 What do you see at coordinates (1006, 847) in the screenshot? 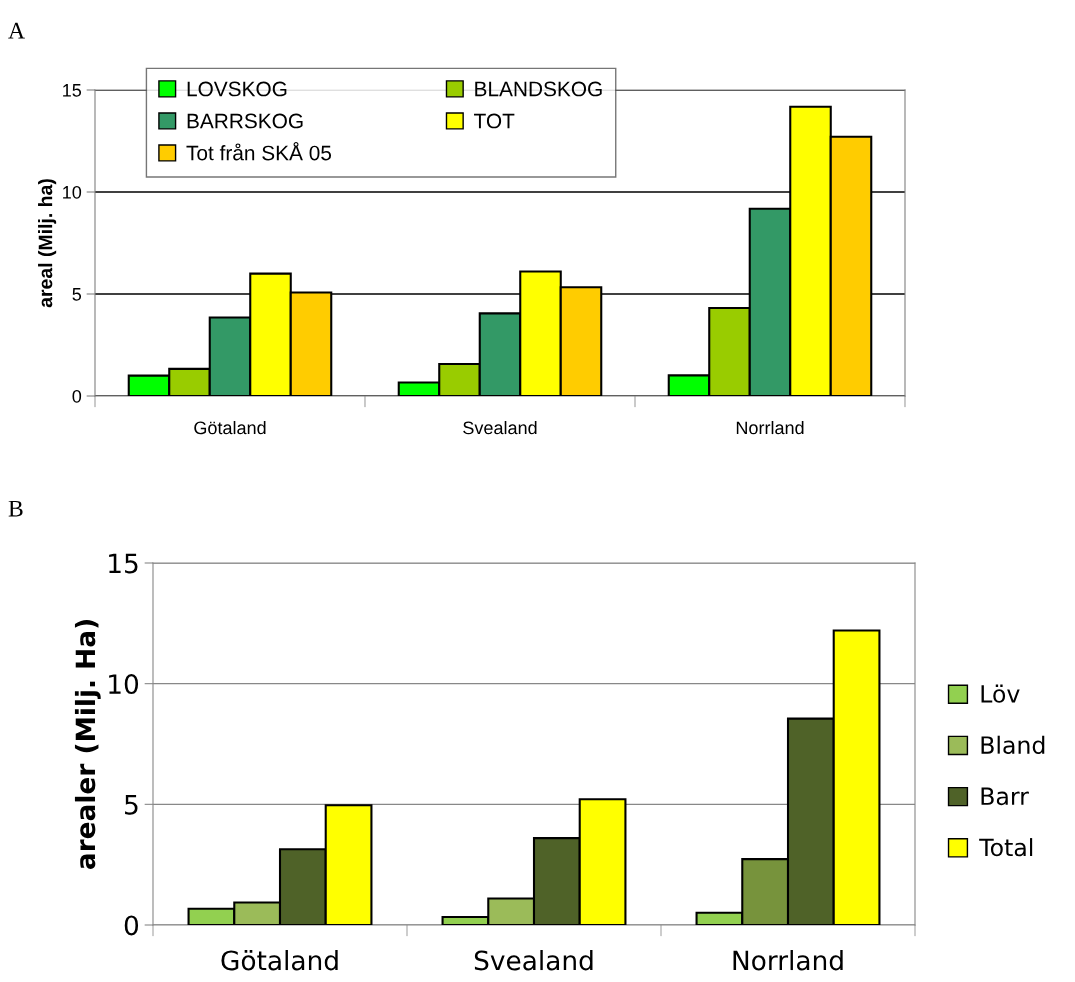
I see `legend-label: Total` at bounding box center [1006, 847].